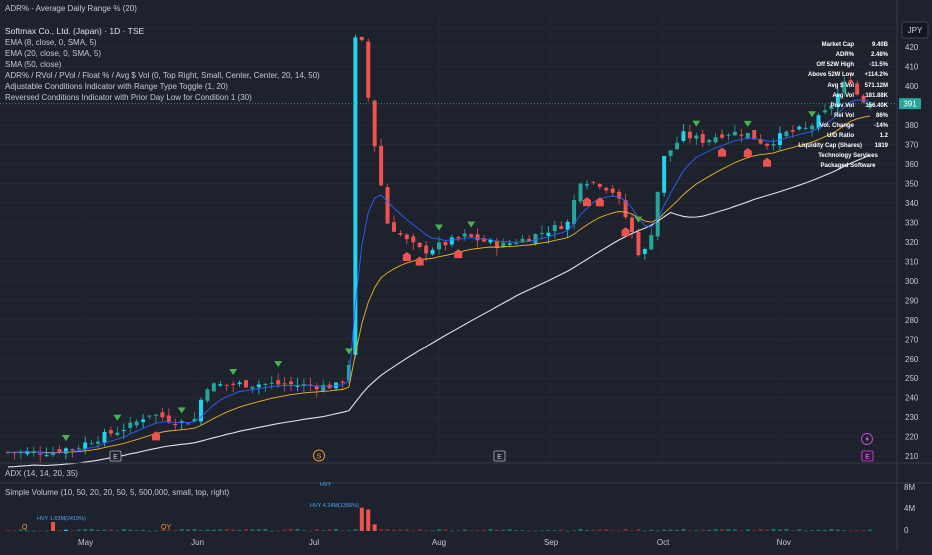 The height and width of the screenshot is (555, 932). I want to click on symbol-title: Softmax Co., Ltd. (Japan) · 1D · TSE, so click(75, 31).